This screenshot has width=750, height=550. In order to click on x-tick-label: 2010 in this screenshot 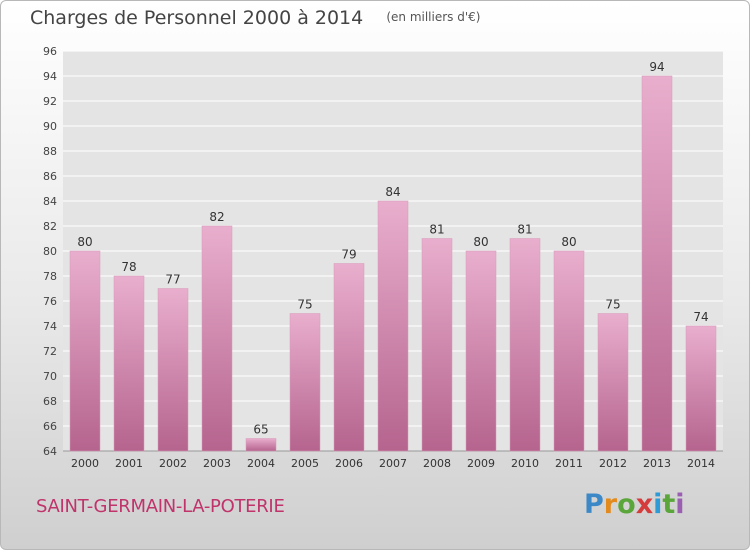, I will do `click(525, 463)`.